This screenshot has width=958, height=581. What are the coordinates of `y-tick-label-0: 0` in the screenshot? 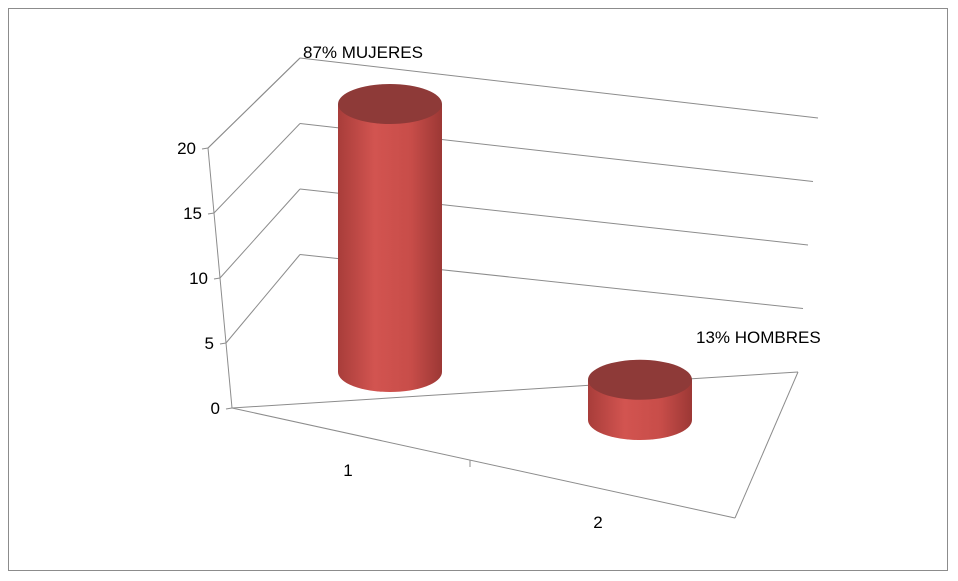 It's located at (215, 408).